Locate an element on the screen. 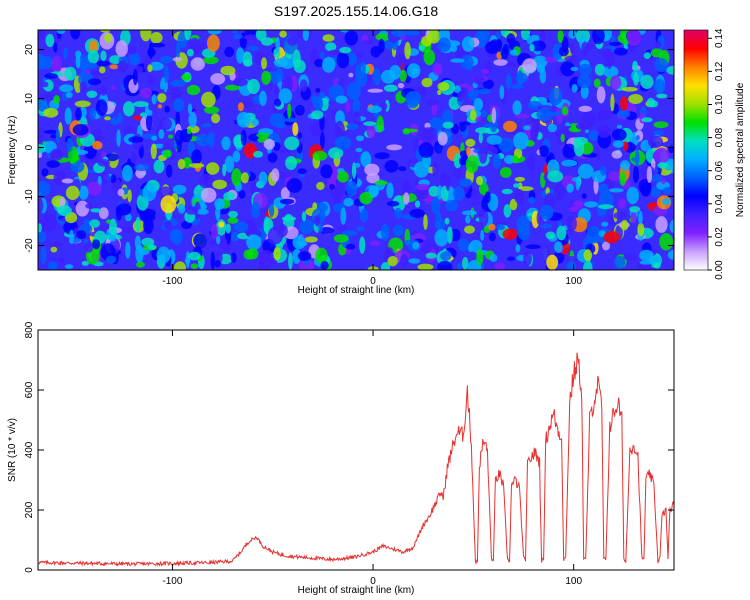 The image size is (750, 600). spectrogram-y-tick-label: 0 is located at coordinates (29, 147).